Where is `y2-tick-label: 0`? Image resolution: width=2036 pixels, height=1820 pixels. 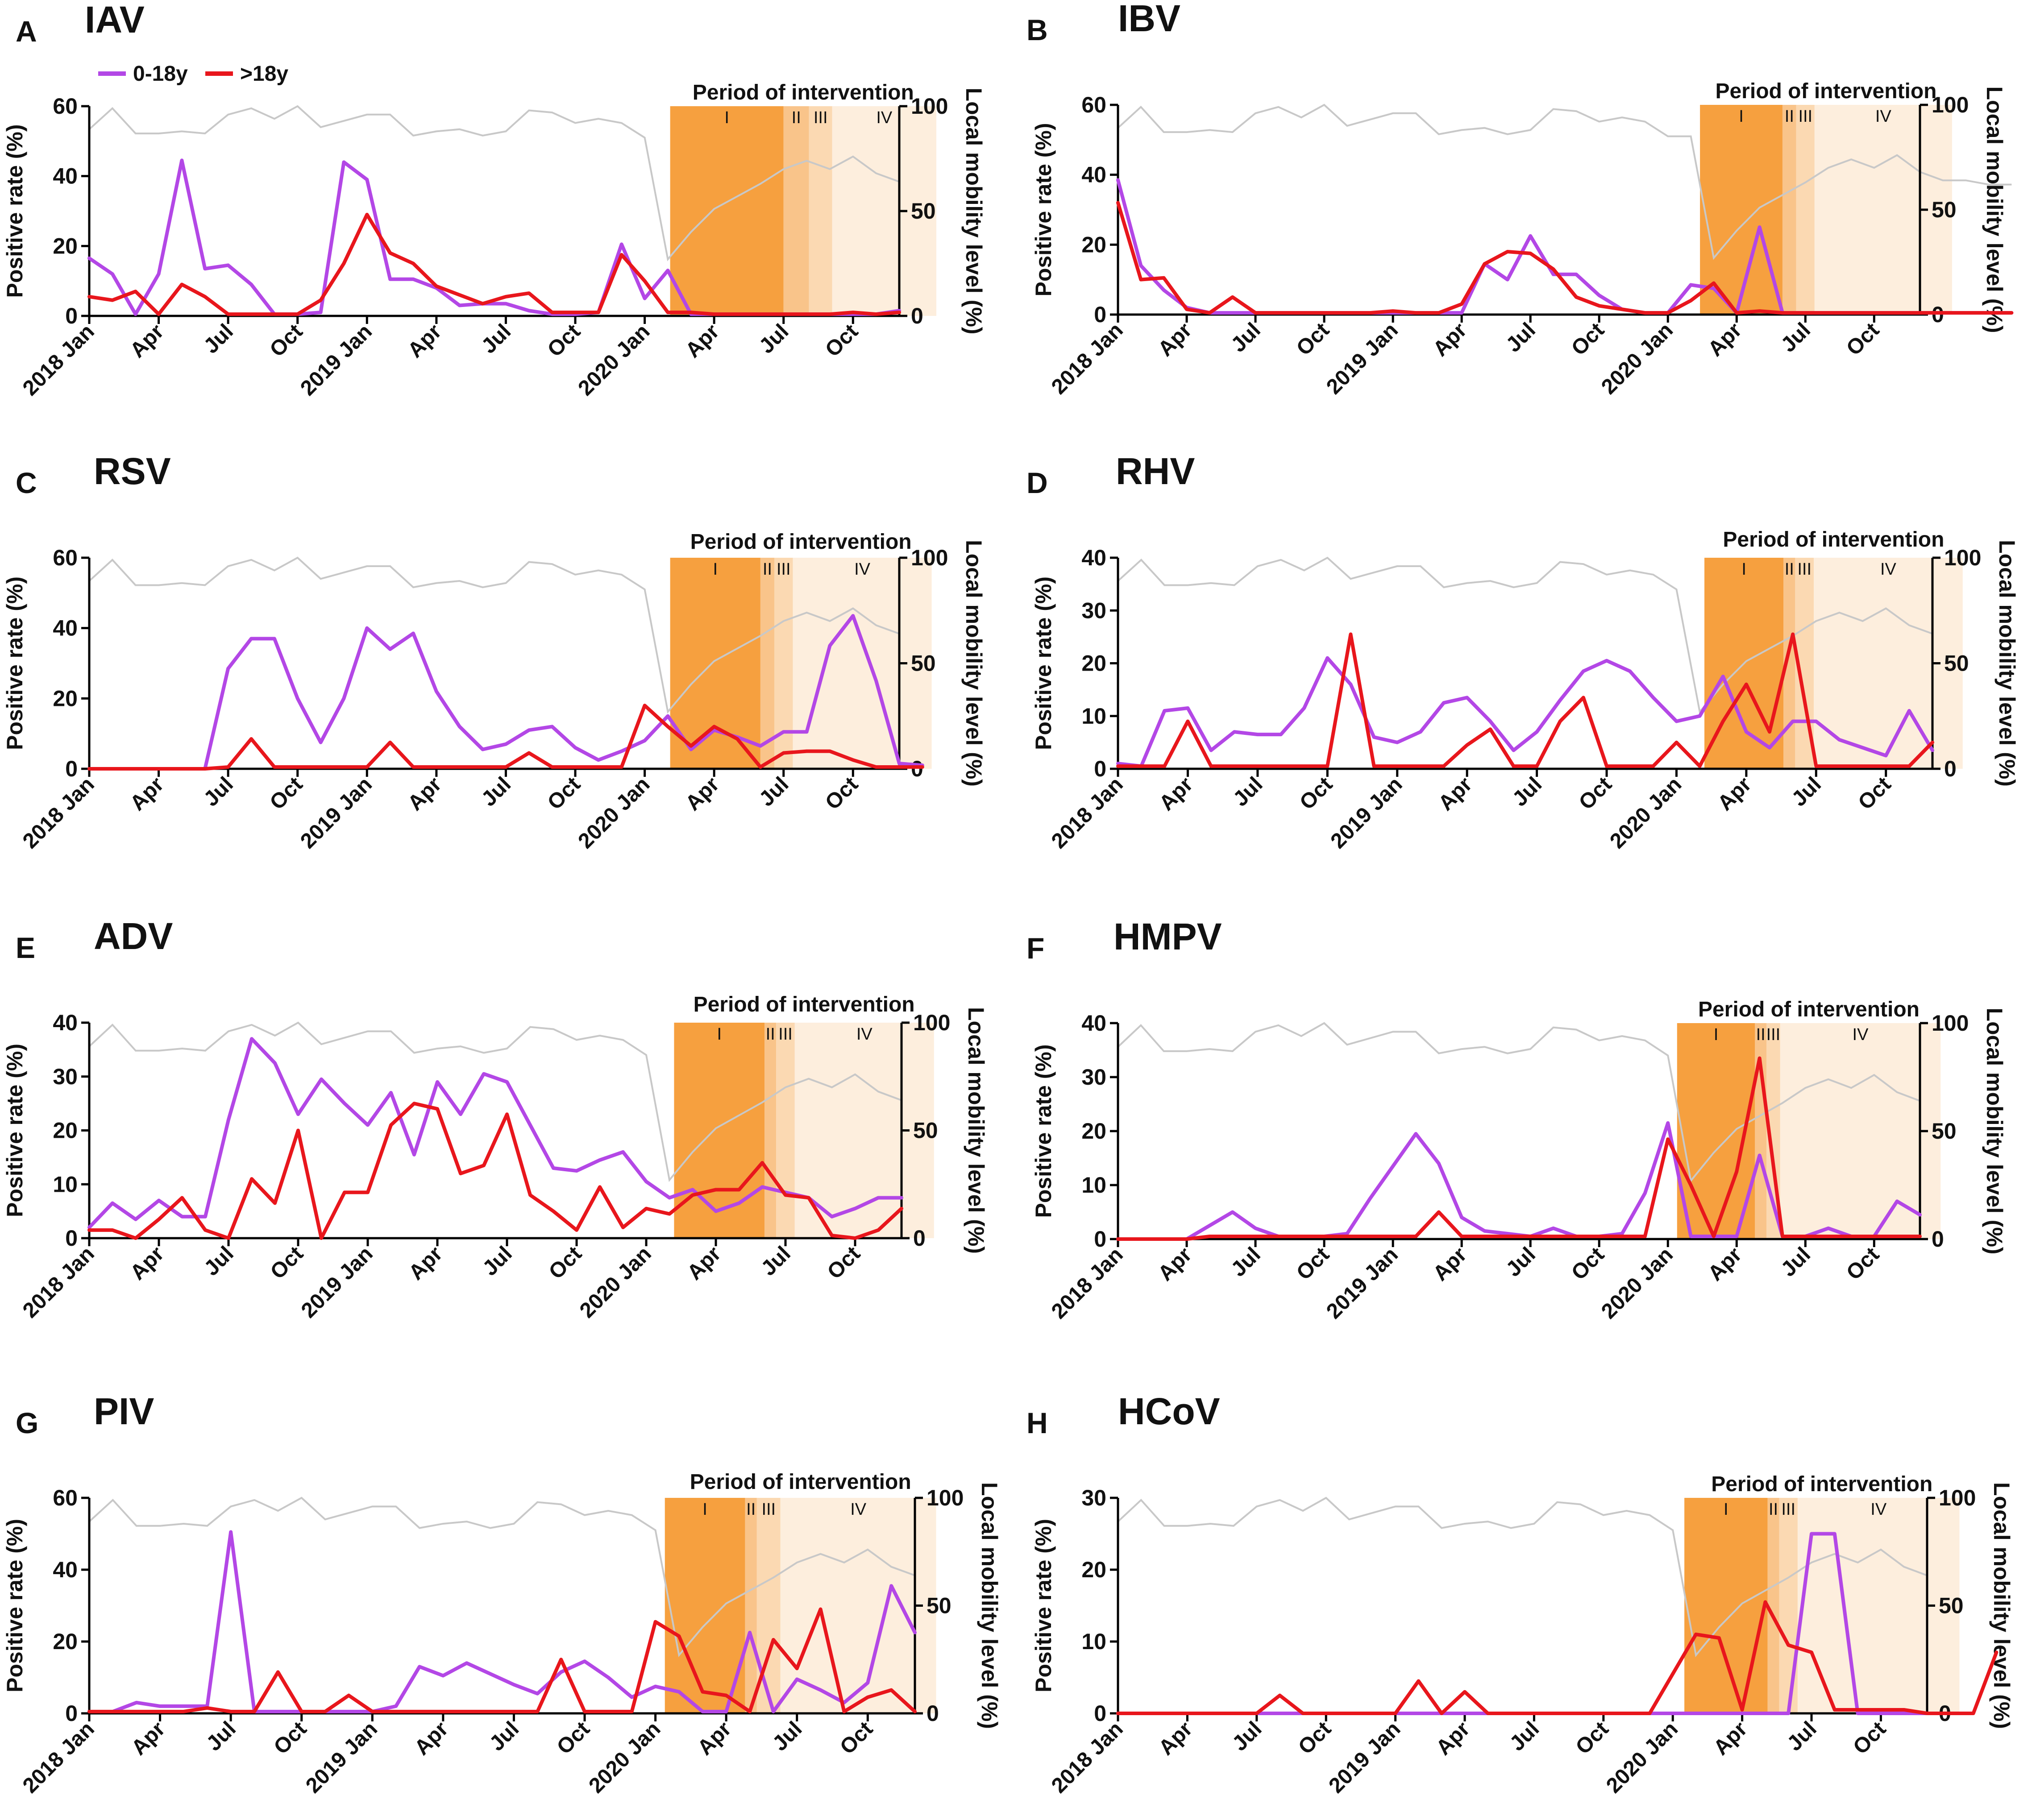
y2-tick-label: 0 is located at coordinates (917, 315).